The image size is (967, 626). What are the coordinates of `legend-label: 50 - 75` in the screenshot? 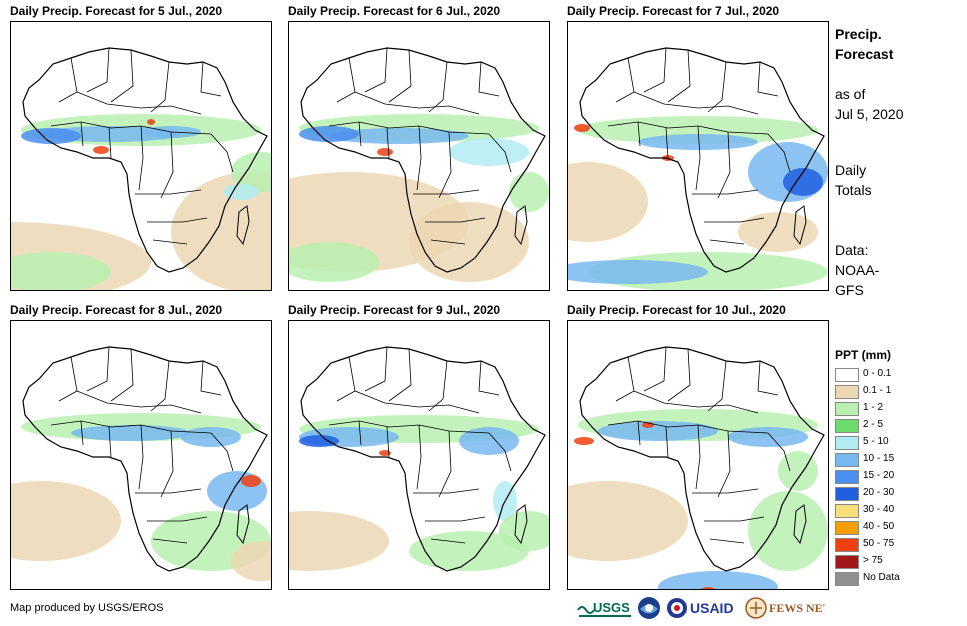 It's located at (879, 543).